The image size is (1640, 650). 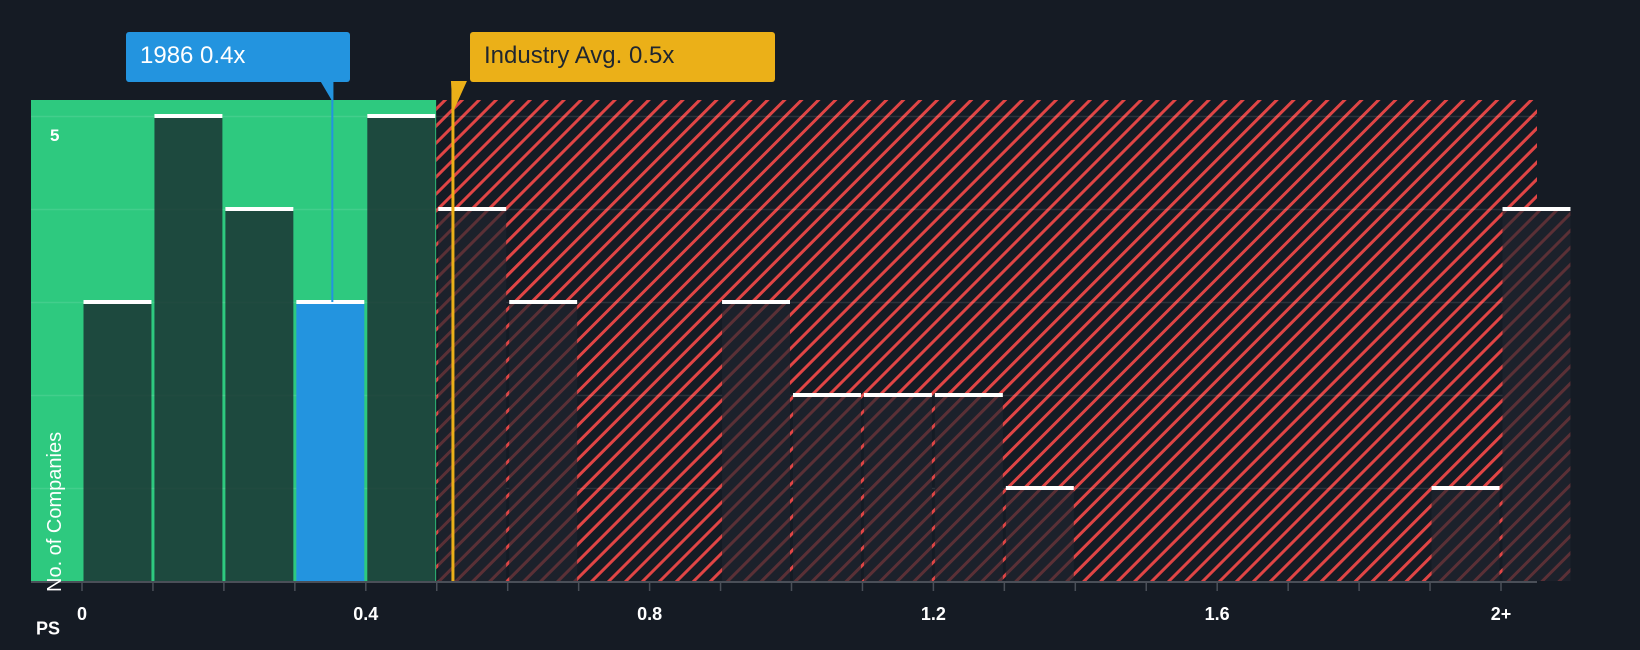 I want to click on x-tick-label: 2+, so click(x=1501, y=614).